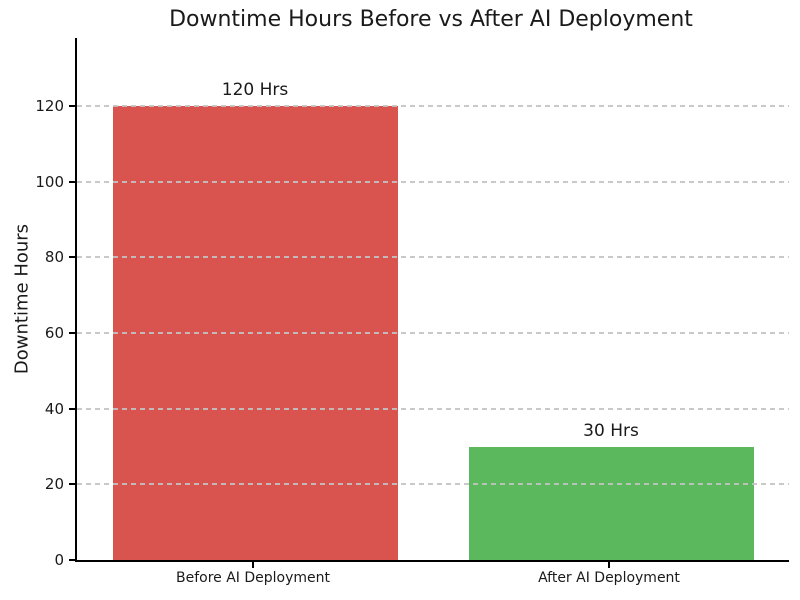 This screenshot has height=600, width=800. I want to click on y-tick-label: 20, so click(54, 484).